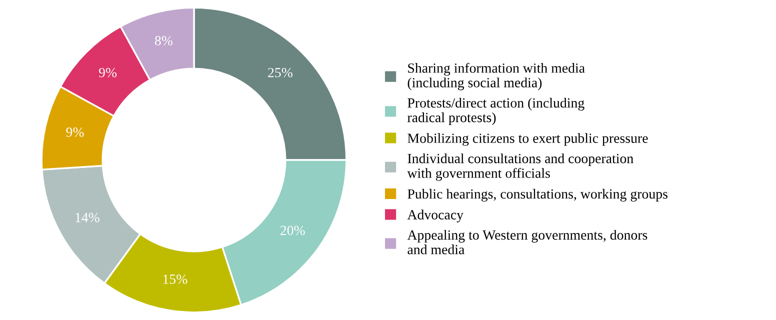 This screenshot has height=320, width=776. What do you see at coordinates (527, 242) in the screenshot?
I see `legend-label: Appealing to Western governments, donors and media` at bounding box center [527, 242].